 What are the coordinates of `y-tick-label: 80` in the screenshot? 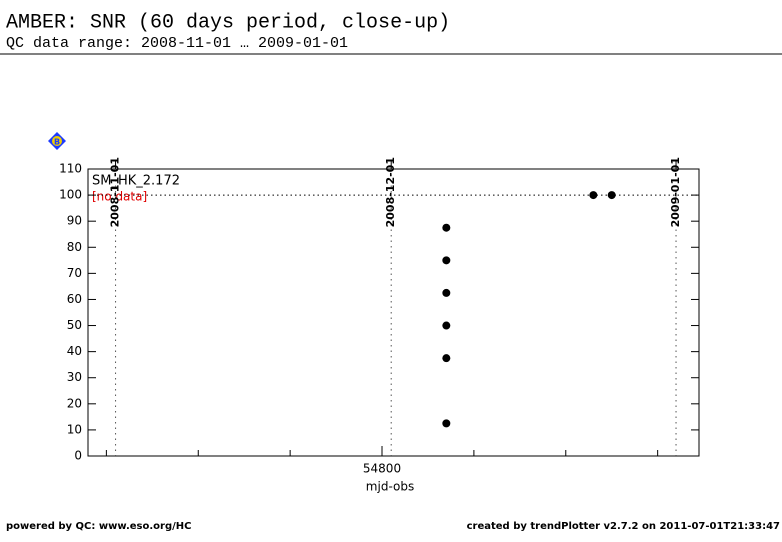 It's located at (74, 247).